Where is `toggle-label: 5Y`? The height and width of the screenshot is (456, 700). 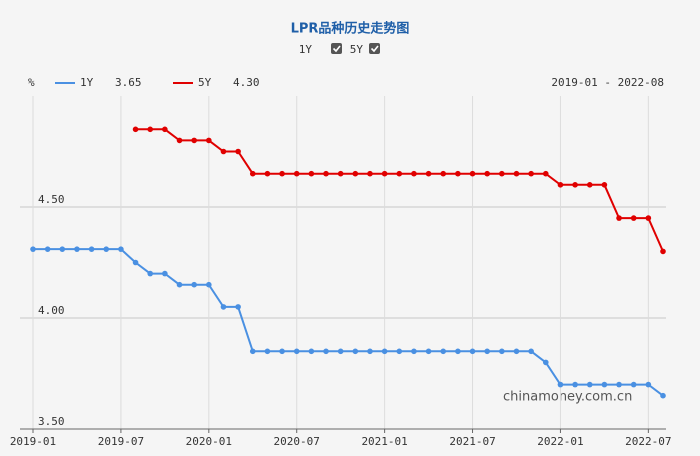 toggle-label: 5Y is located at coordinates (357, 49).